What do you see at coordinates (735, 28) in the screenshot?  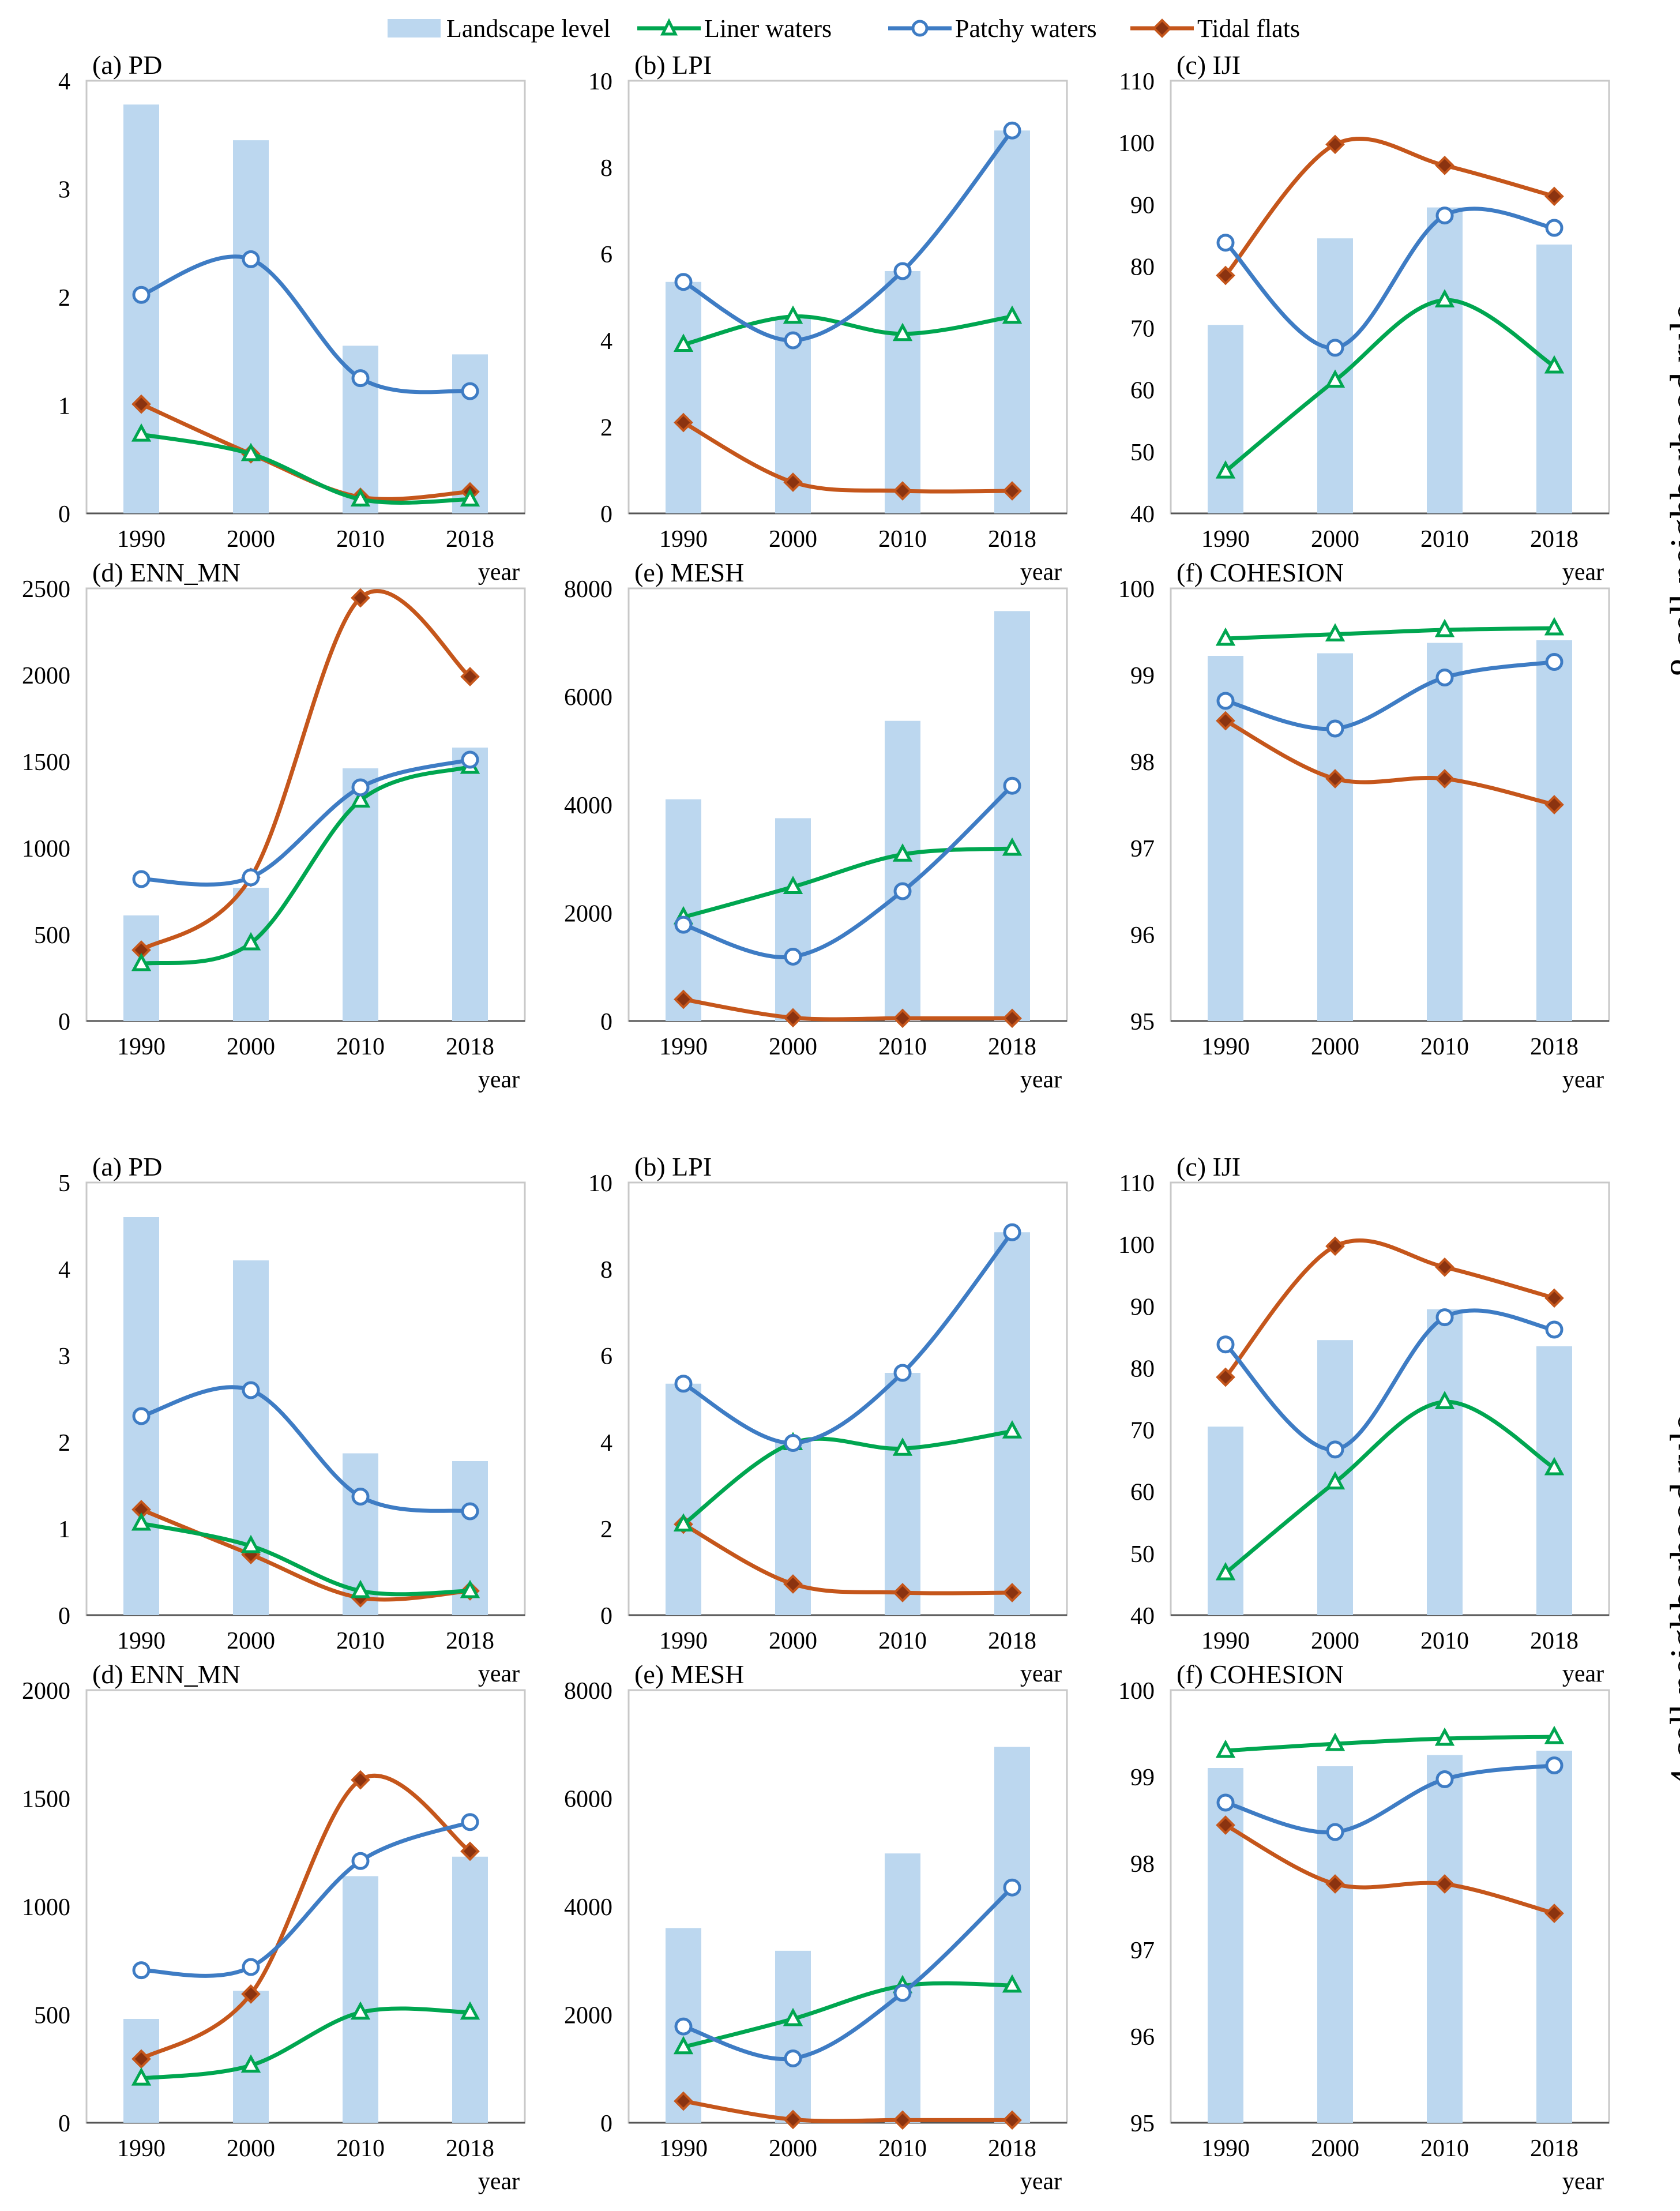 I see `legend-item-liner: Liner waters` at bounding box center [735, 28].